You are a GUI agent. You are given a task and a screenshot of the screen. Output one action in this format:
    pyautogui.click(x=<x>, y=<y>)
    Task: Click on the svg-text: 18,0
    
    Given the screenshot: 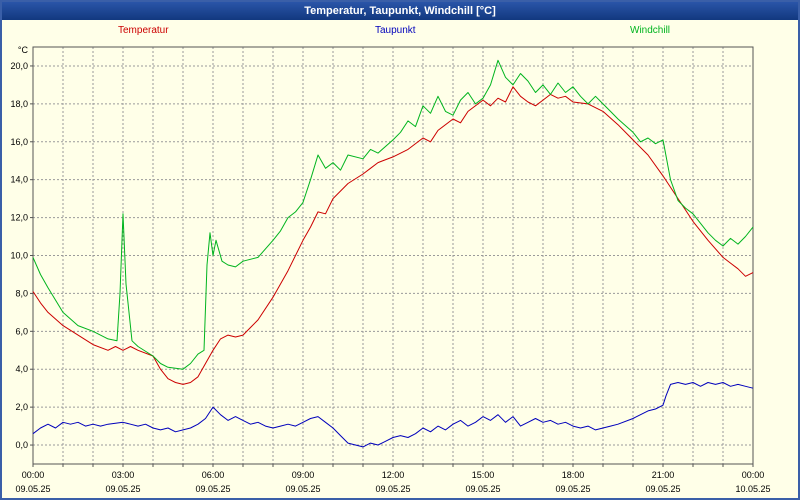 What is the action you would take?
    pyautogui.click(x=19, y=104)
    